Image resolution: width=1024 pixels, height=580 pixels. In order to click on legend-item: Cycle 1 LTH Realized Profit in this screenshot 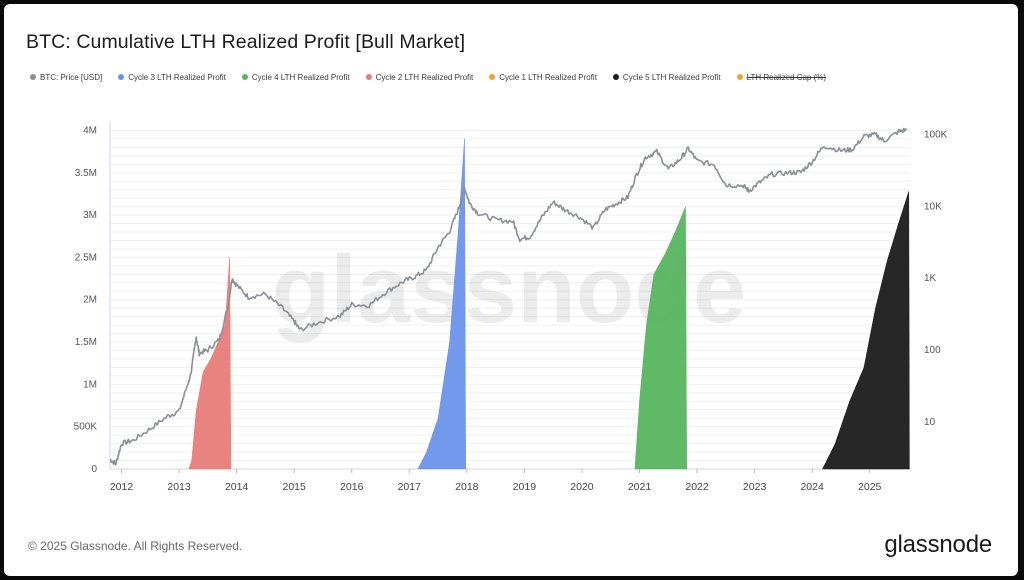, I will do `click(543, 77)`.